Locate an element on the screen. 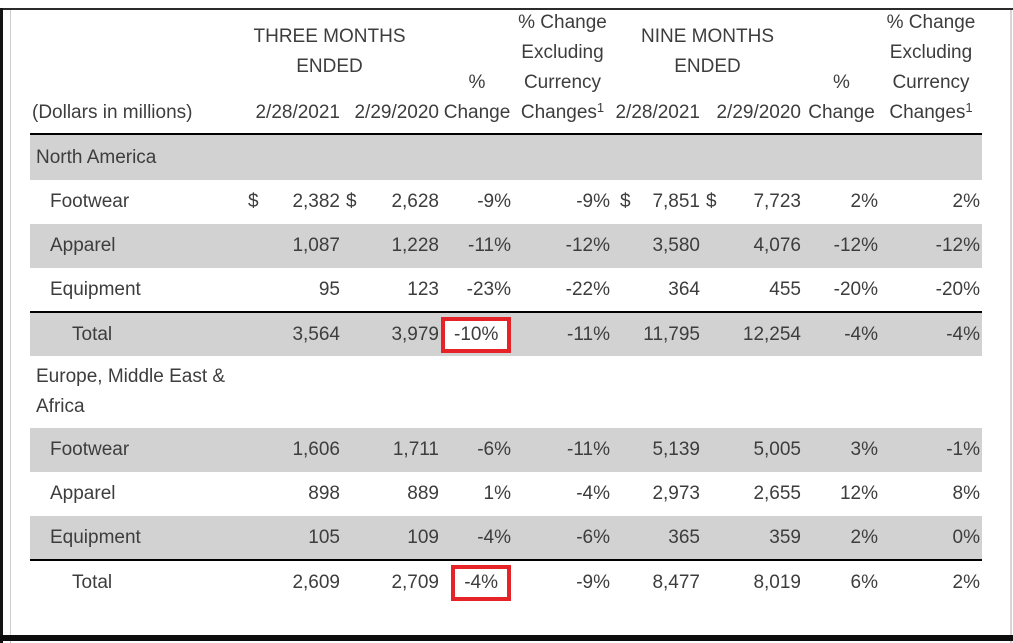 This screenshot has height=643, width=1013. screenshot-top-border is located at coordinates (506, 9).